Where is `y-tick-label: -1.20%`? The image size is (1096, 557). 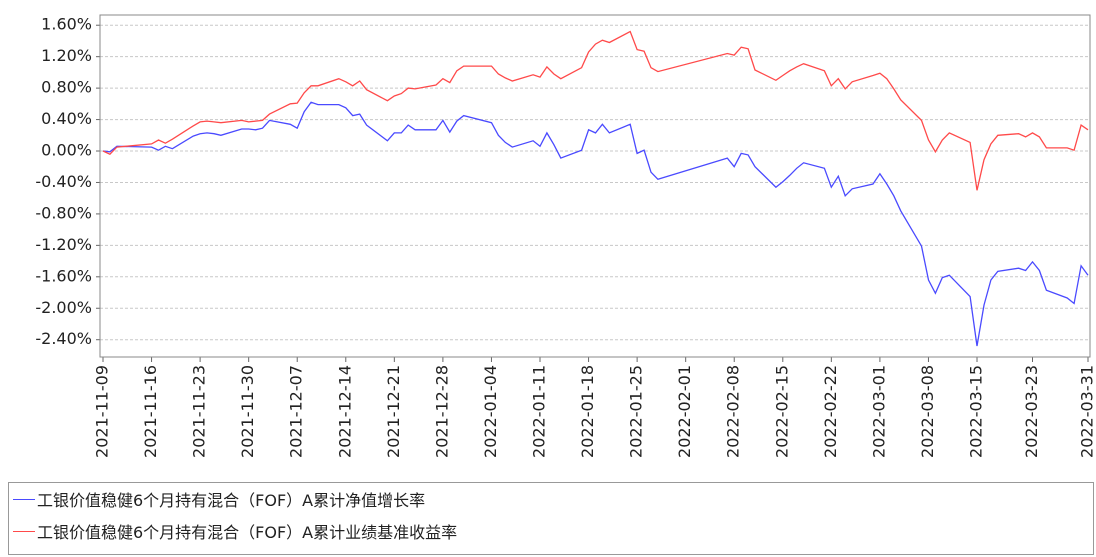
y-tick-label: -1.20% is located at coordinates (63, 244).